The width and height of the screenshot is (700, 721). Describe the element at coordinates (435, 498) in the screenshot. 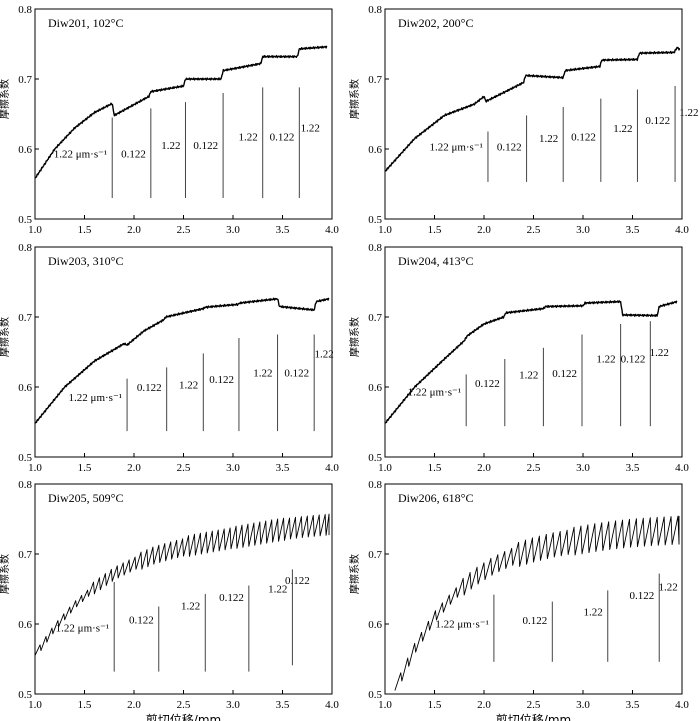

I see `panel-title: Diw206, 618°C` at that location.